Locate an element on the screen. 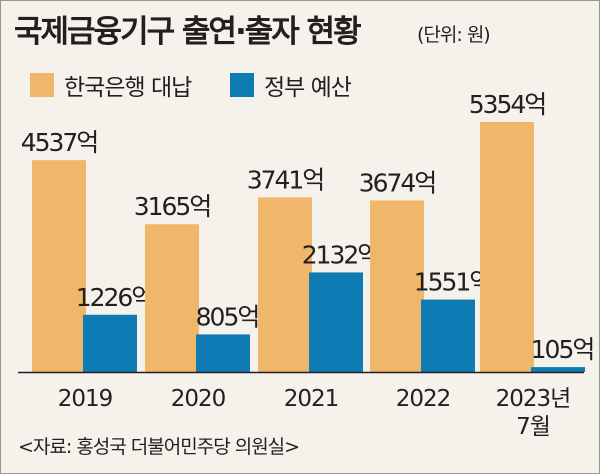 This screenshot has height=474, width=600. category-label-2020: 2020 is located at coordinates (198, 399).